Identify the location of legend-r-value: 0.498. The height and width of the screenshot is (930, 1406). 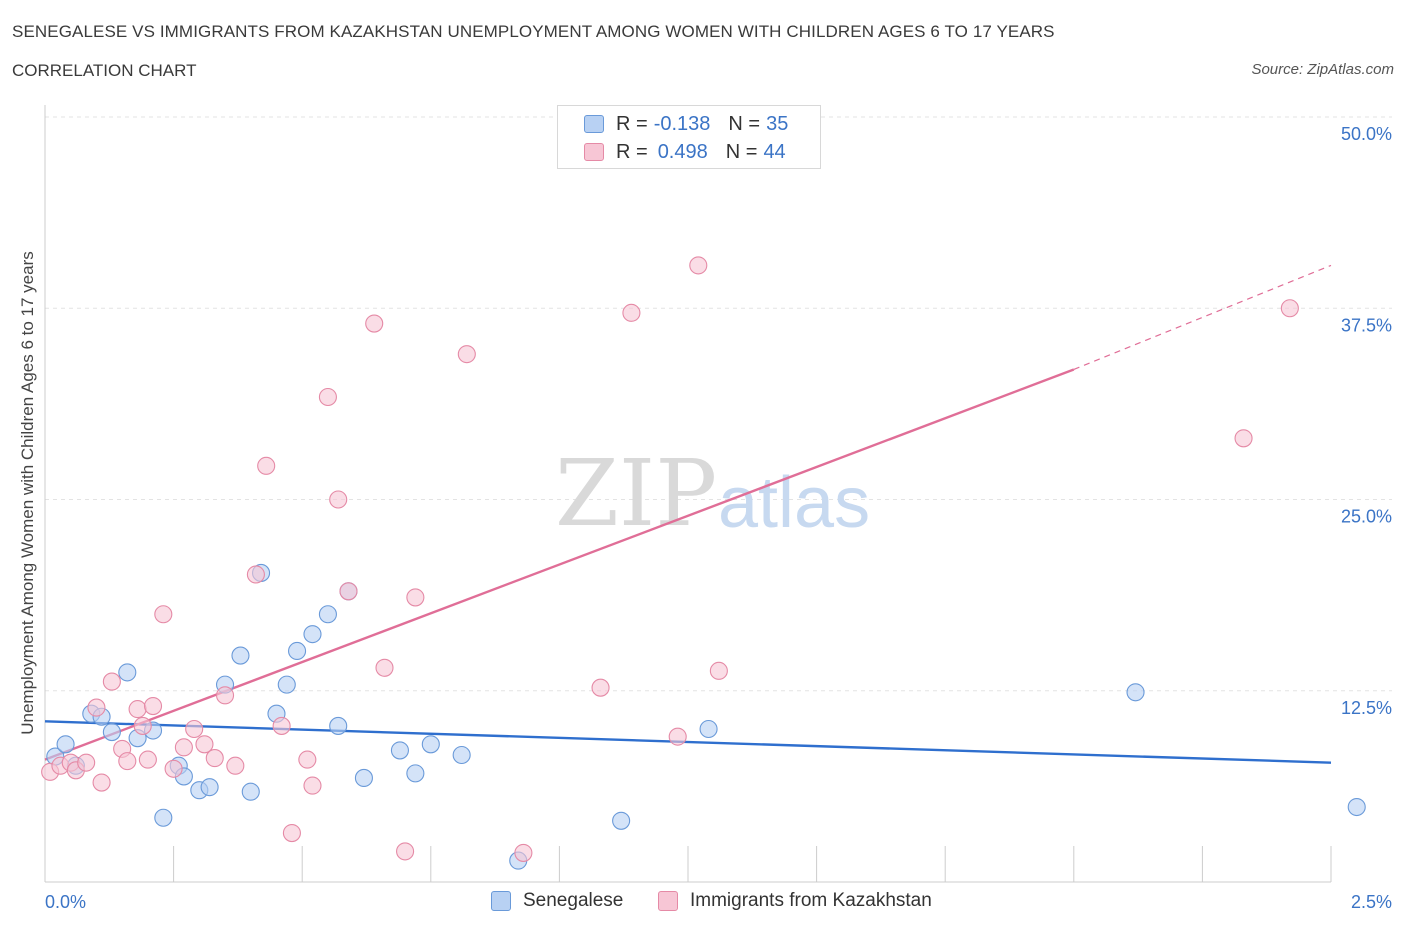
(682, 151).